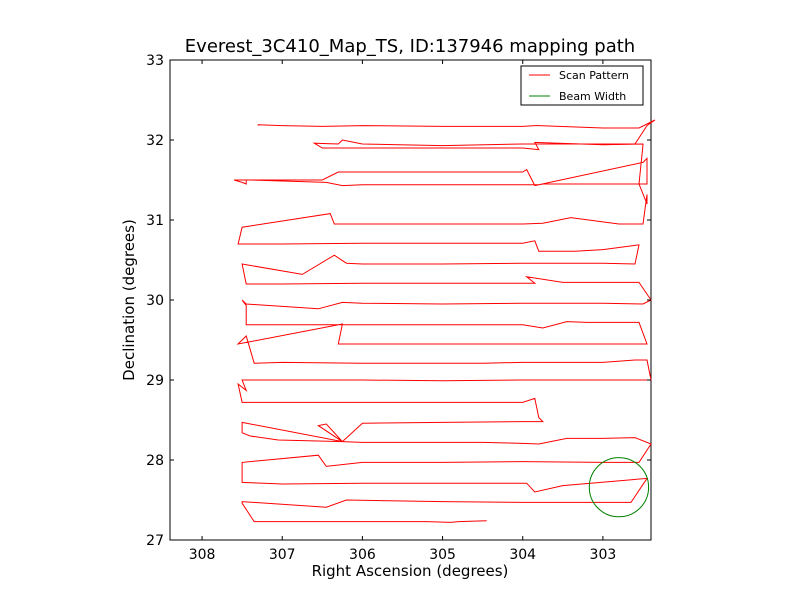  What do you see at coordinates (592, 96) in the screenshot?
I see `legend-label-beam-width: Beam Width` at bounding box center [592, 96].